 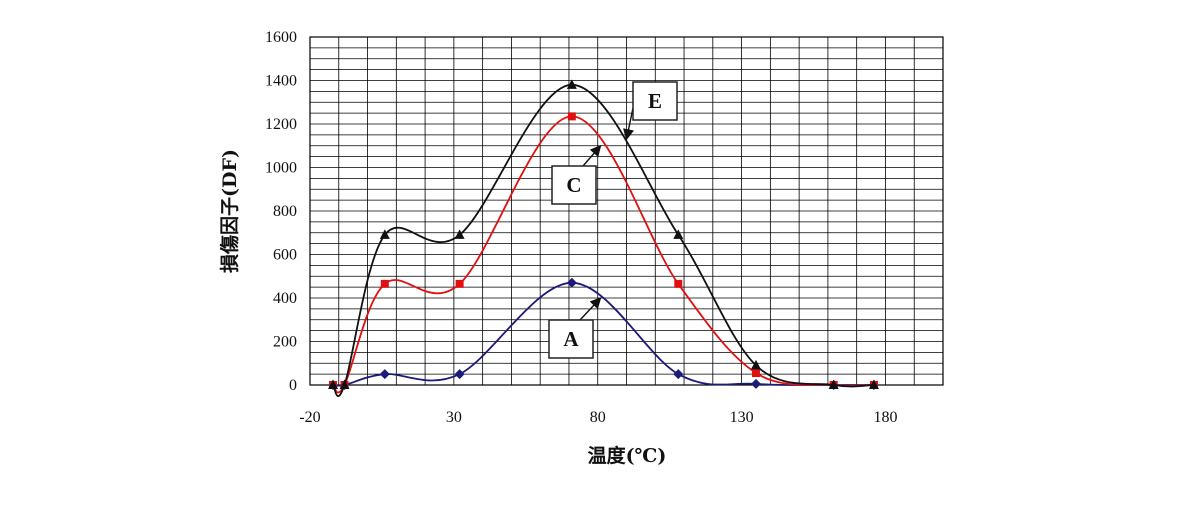 I want to click on callout-label: A, so click(x=571, y=339).